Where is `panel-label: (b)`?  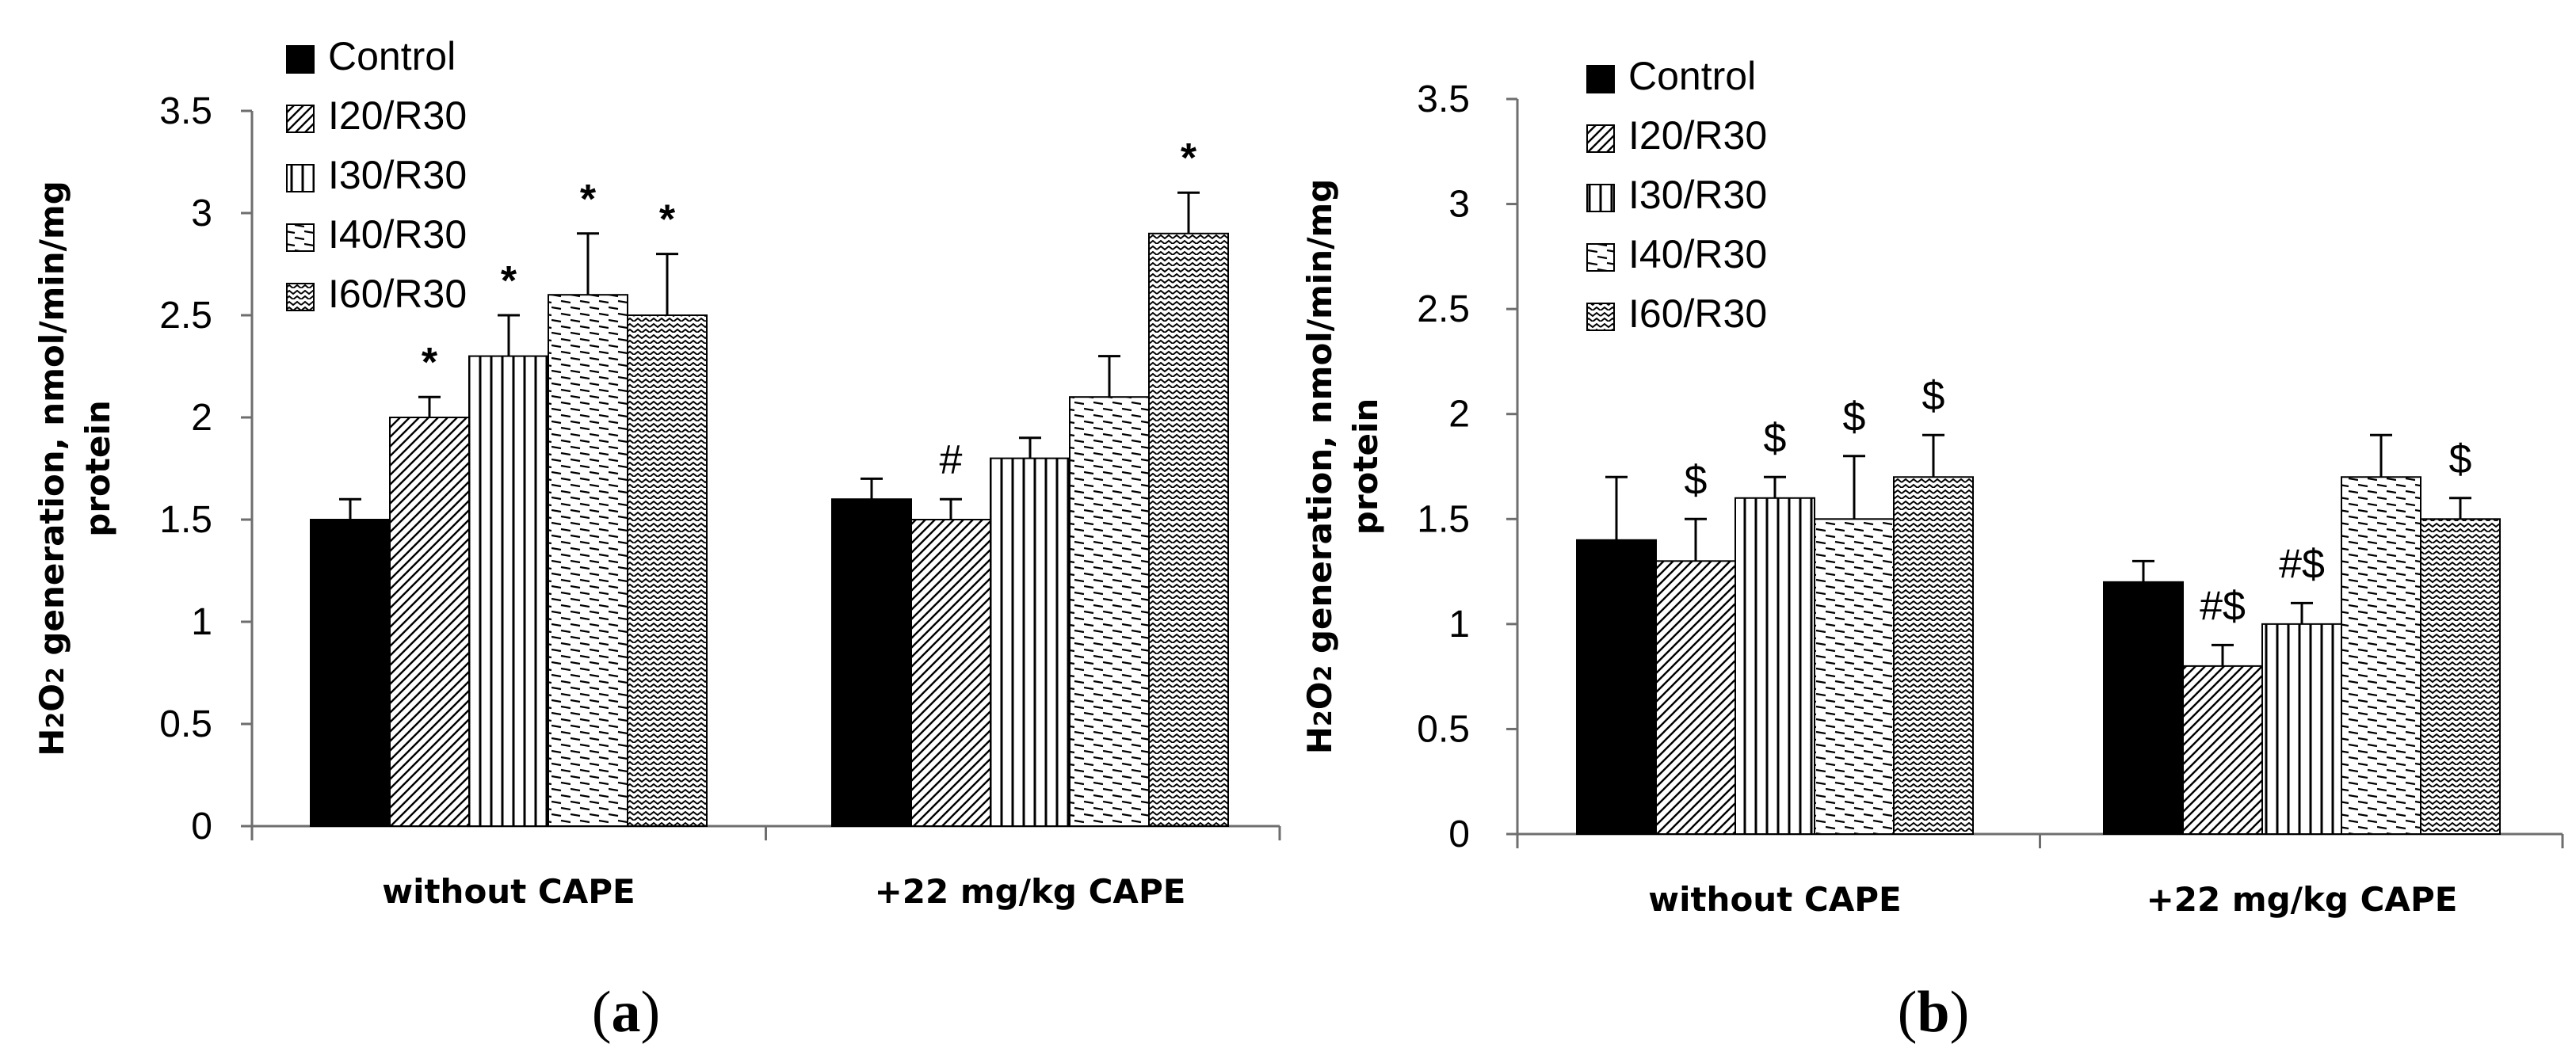 panel-label: (b) is located at coordinates (1933, 1012).